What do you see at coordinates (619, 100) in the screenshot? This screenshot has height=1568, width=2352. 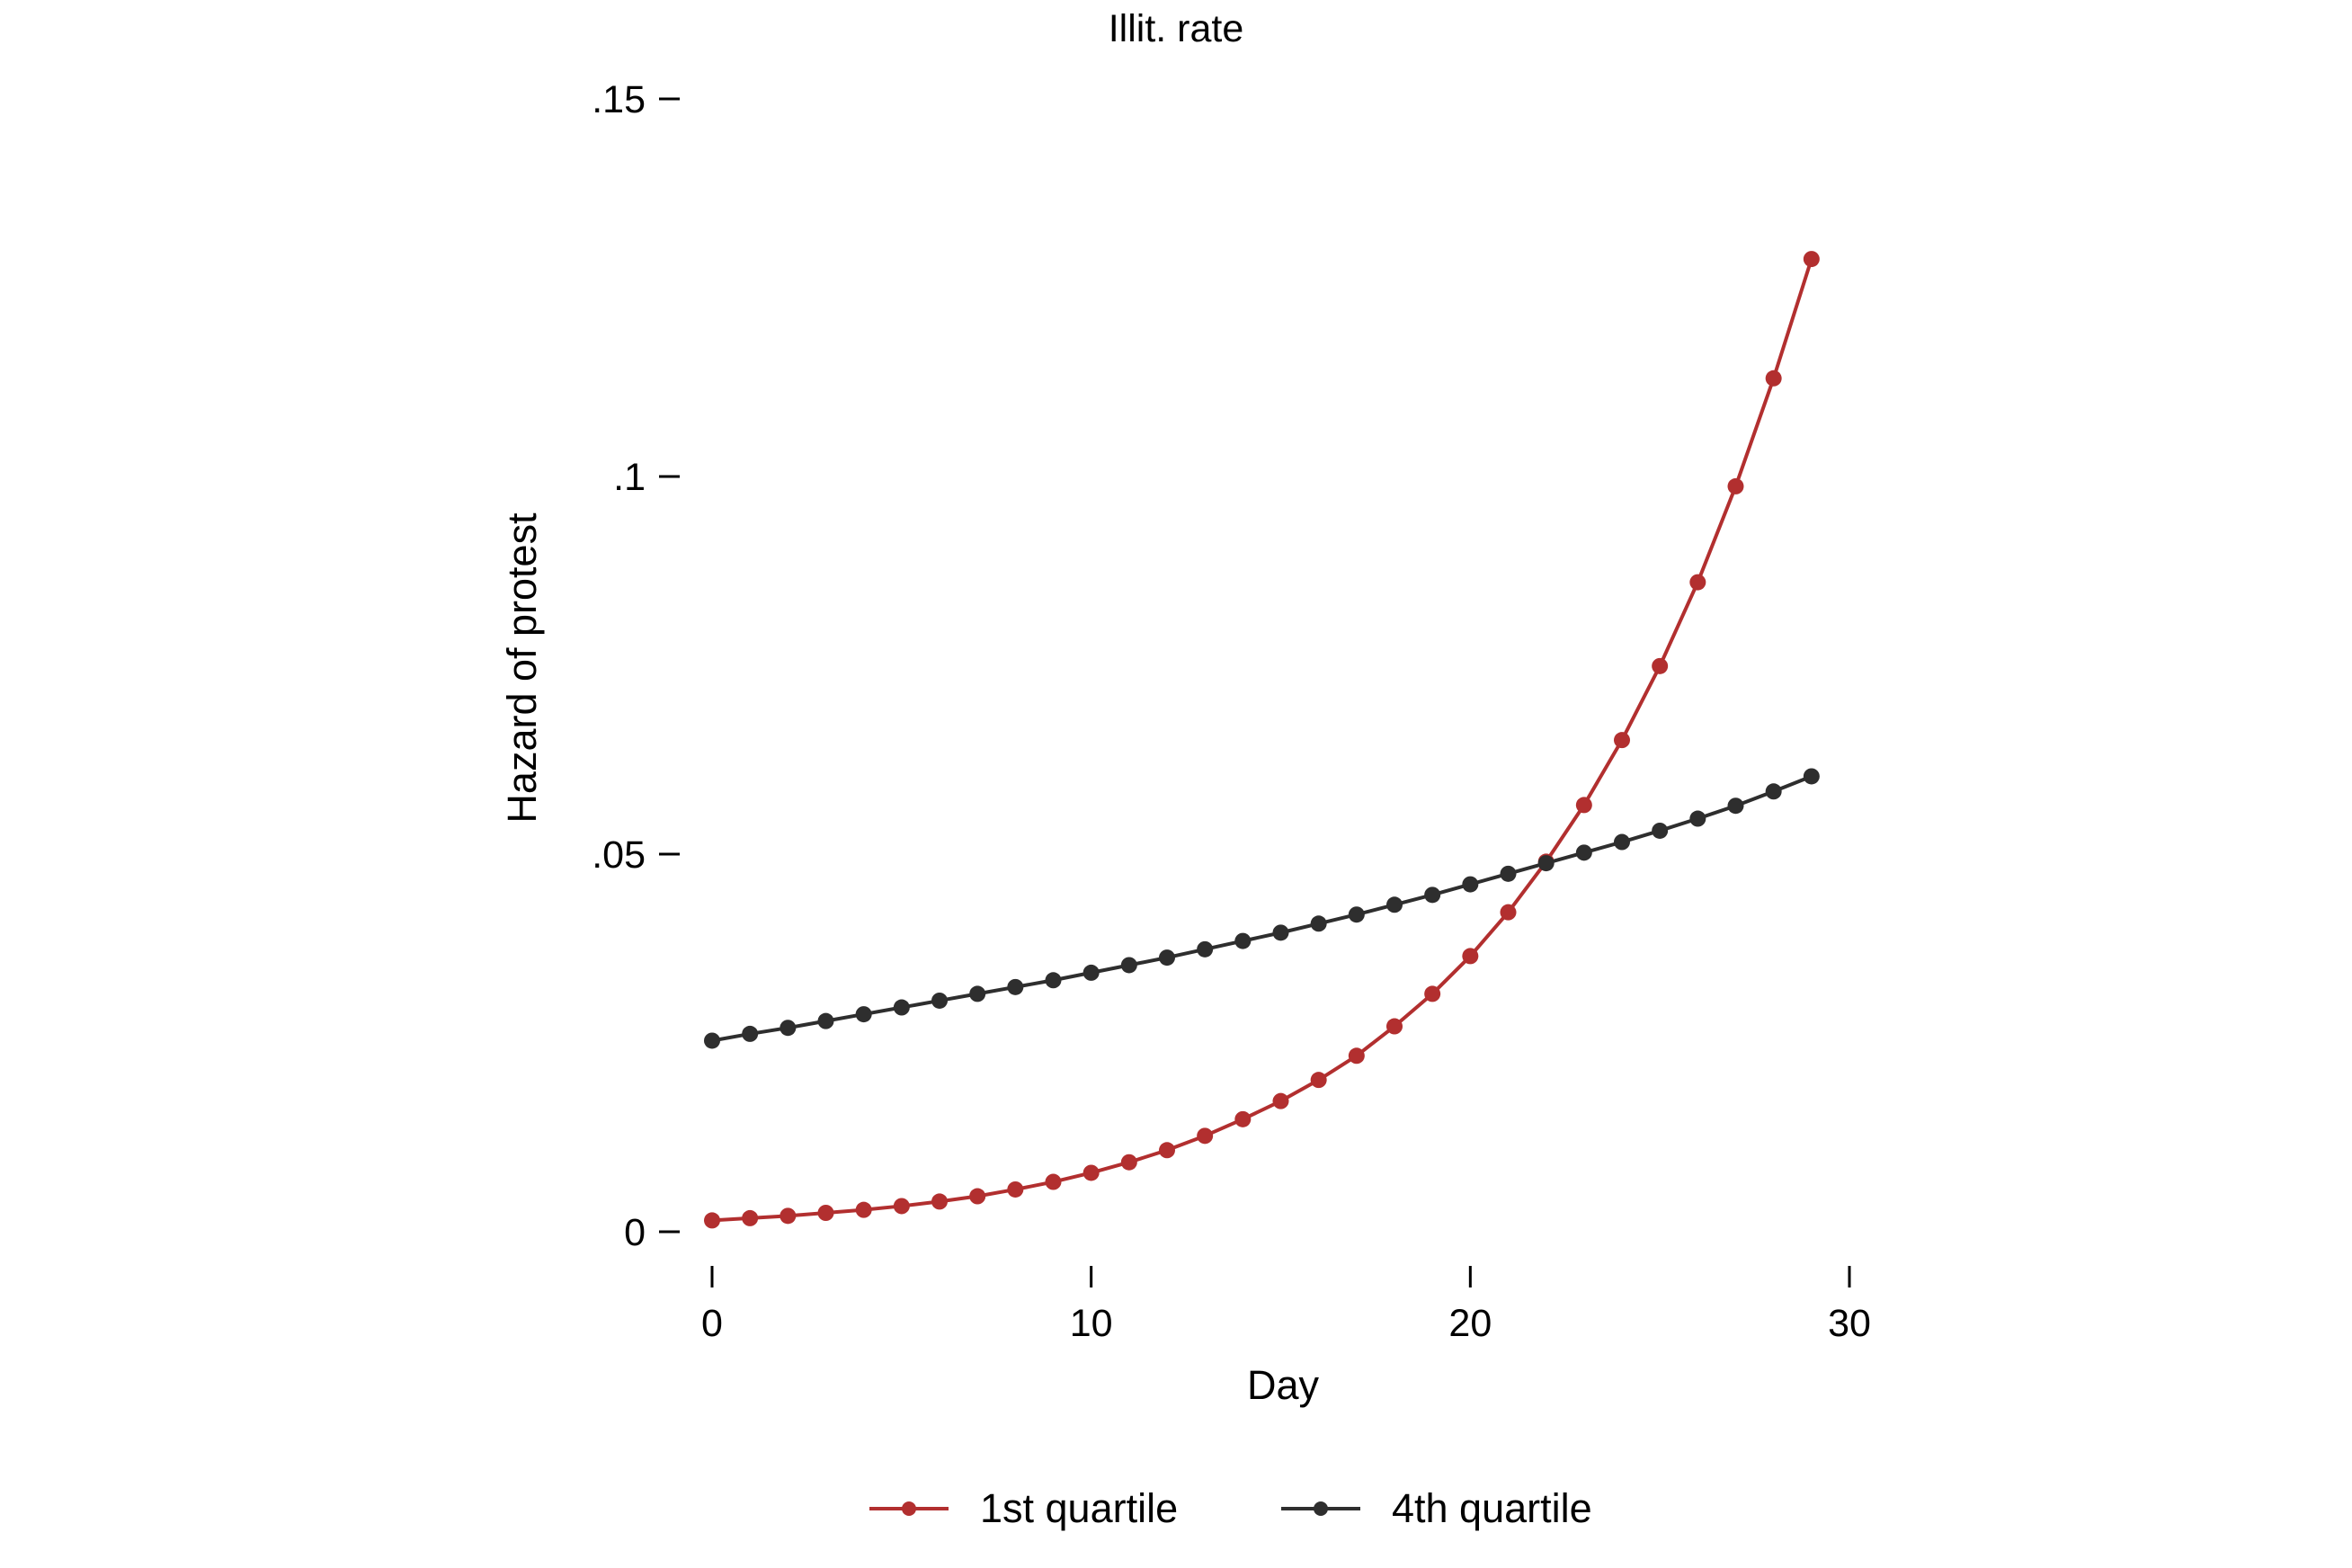 I see `y-tick-label: .15` at bounding box center [619, 100].